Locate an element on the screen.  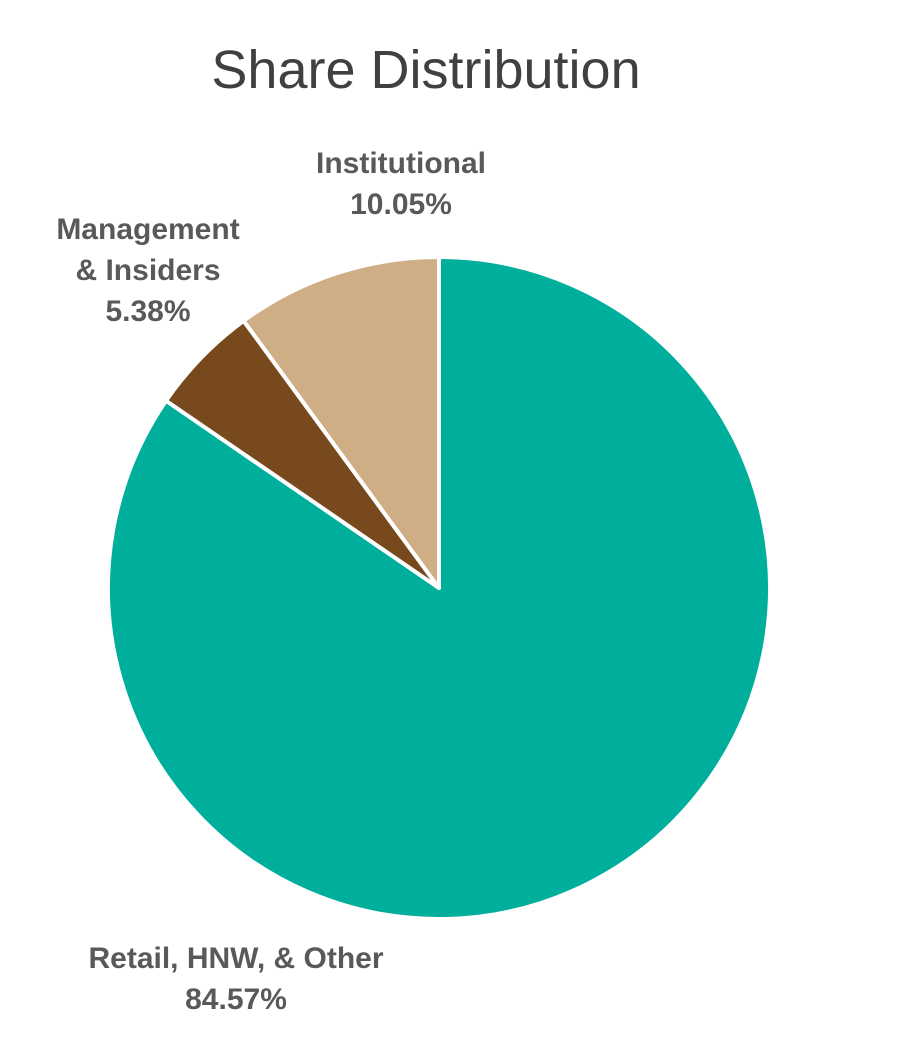
slice-label-name: & Insiders is located at coordinates (148, 270).